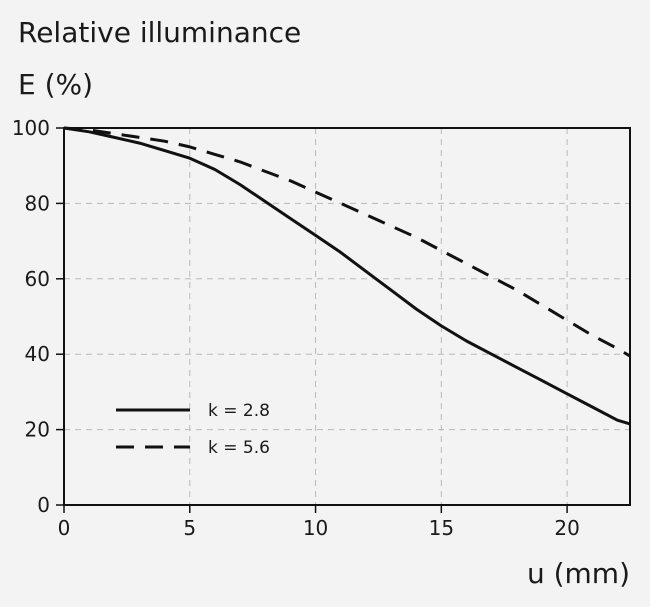 Image resolution: width=650 pixels, height=607 pixels. Describe the element at coordinates (43, 505) in the screenshot. I see `y-tick-label: 0` at that location.